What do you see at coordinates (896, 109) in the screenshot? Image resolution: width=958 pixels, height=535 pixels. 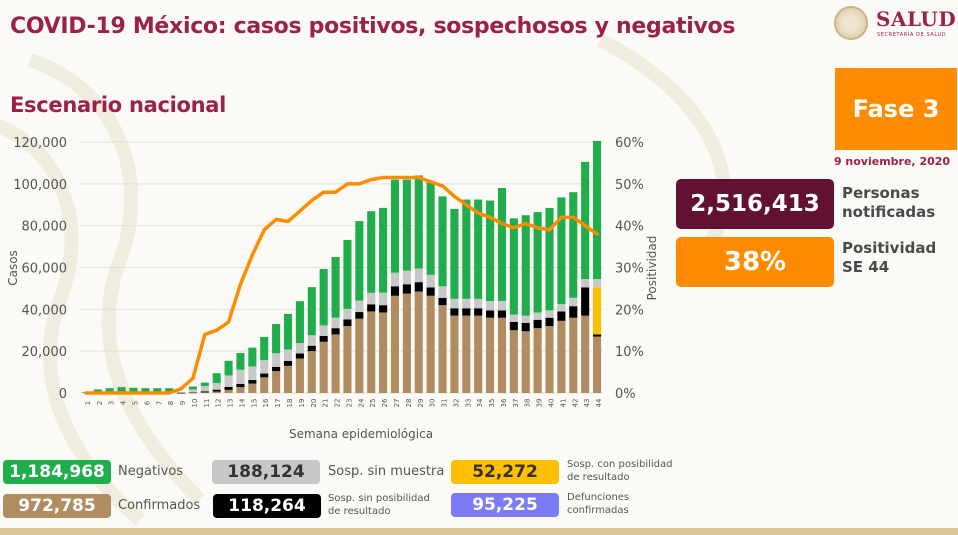 I see `phase-badge: Fase 3` at bounding box center [896, 109].